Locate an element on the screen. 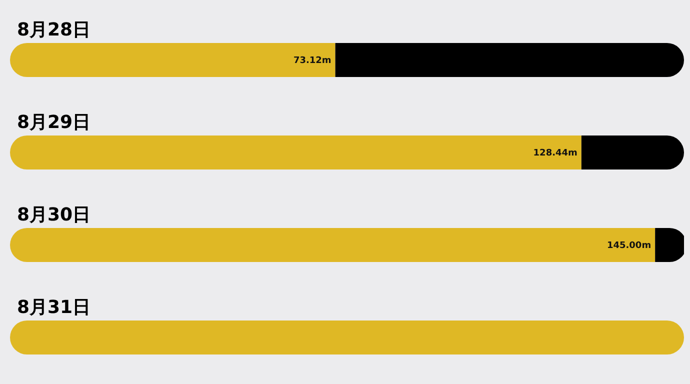 Image resolution: width=690 pixels, height=384 pixels. y-tick-label: 8月31日 is located at coordinates (54, 307).